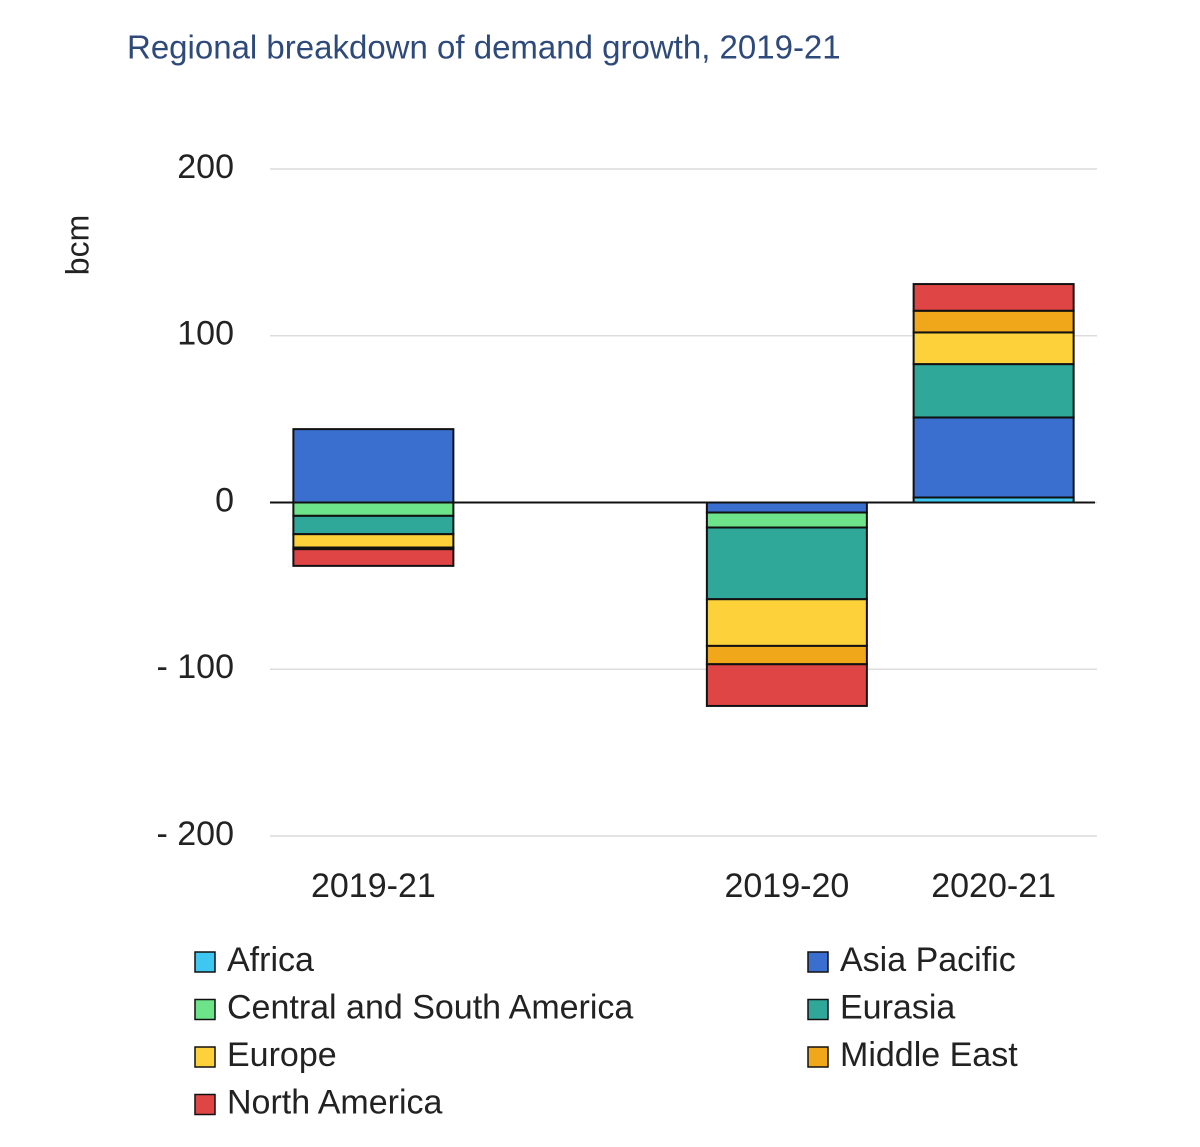 The height and width of the screenshot is (1147, 1200). Describe the element at coordinates (282, 1055) in the screenshot. I see `legend-label: Europe` at that location.